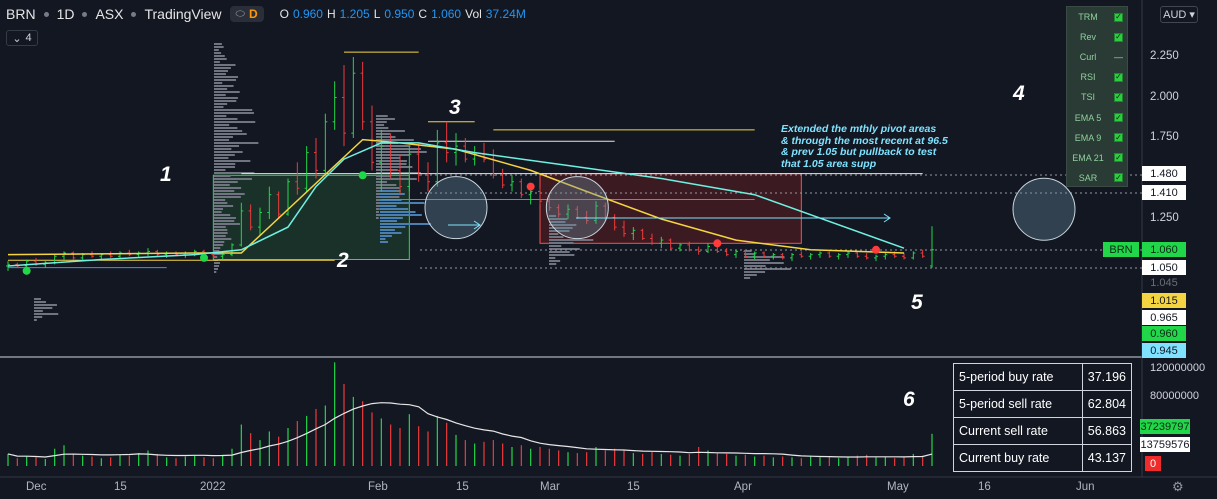 The height and width of the screenshot is (499, 1217). I want to click on table-row: Current sell rate 56.863, so click(1043, 431).